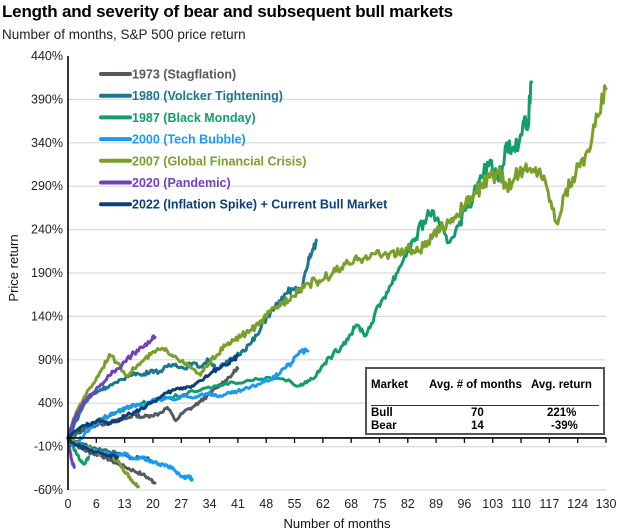 Image resolution: width=624 pixels, height=532 pixels. Describe the element at coordinates (50, 360) in the screenshot. I see `y-tick-label: 90%` at that location.